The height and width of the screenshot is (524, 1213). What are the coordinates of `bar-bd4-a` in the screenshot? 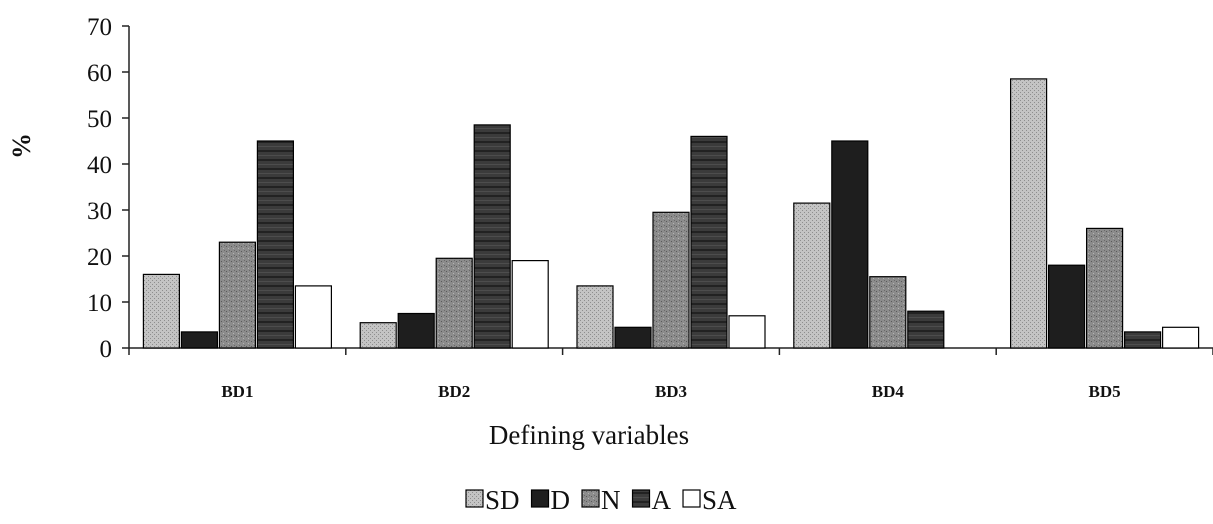 It's located at (926, 329).